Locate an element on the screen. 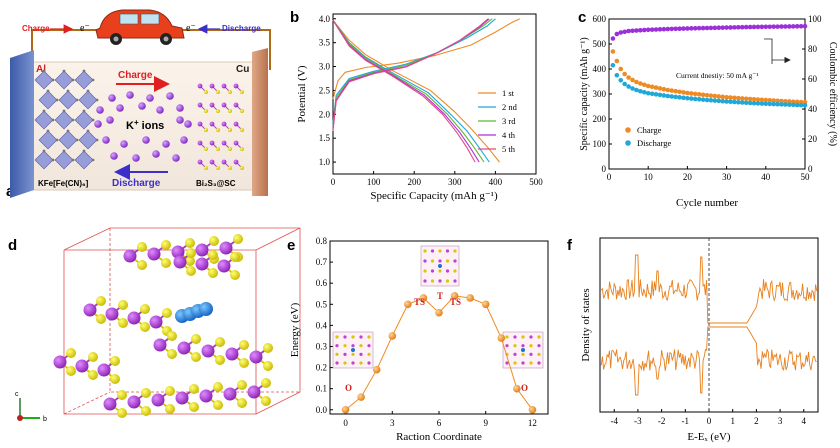 The height and width of the screenshot is (448, 840). y-tick-label-e: 0.1 is located at coordinates (321, 389).